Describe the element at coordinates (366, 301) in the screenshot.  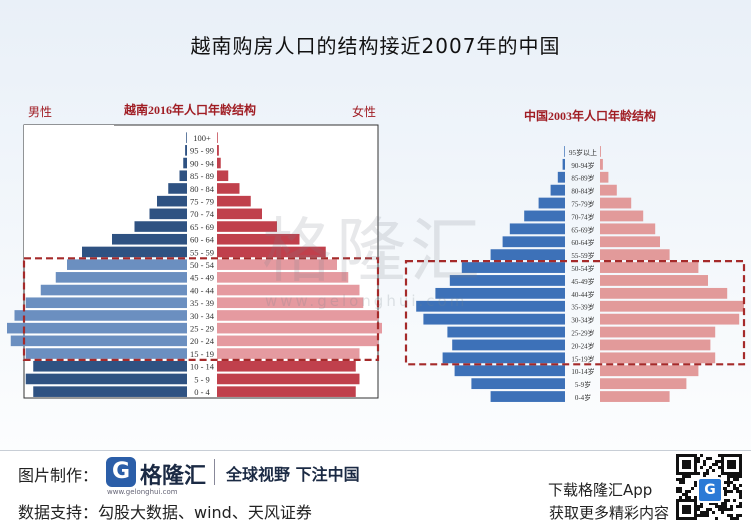
I see `watermark-url: www.gelonghui.com` at that location.